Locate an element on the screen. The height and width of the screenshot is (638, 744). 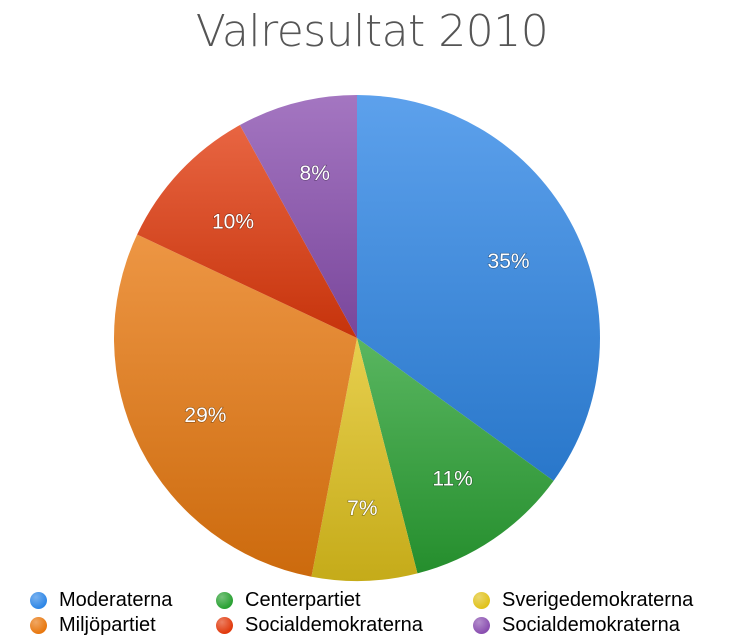
legend-item-socialdemokraterna-2: Socialdemokraterna is located at coordinates (576, 625).